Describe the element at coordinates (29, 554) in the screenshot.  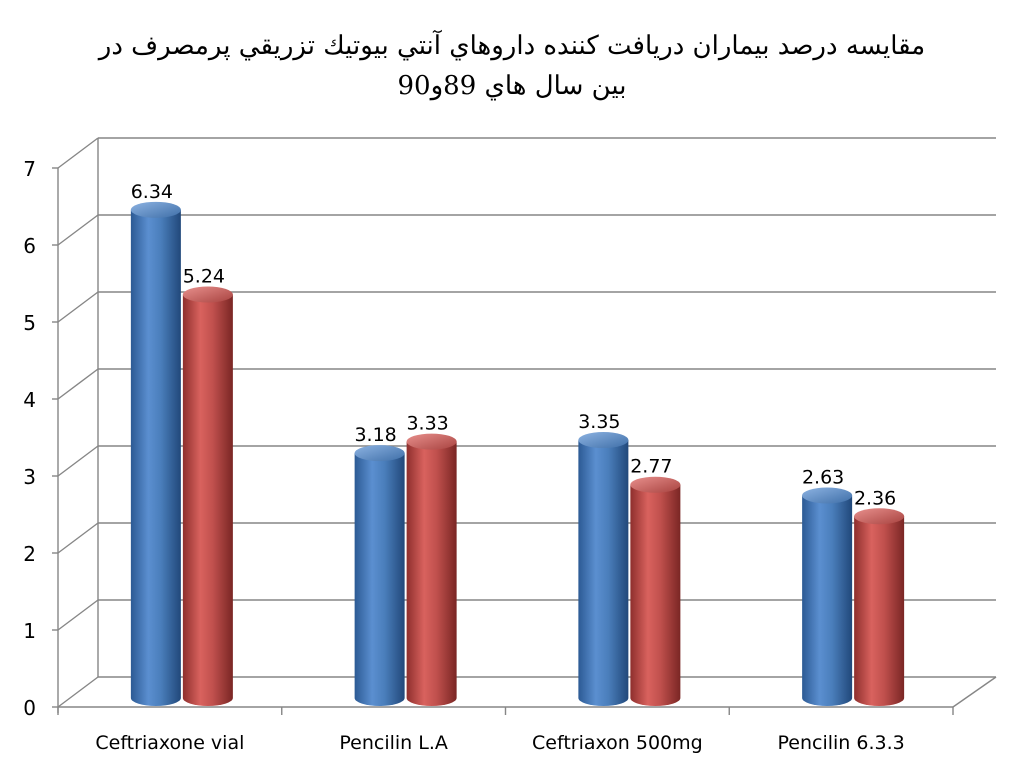
I see `y-tick-label: 2` at that location.